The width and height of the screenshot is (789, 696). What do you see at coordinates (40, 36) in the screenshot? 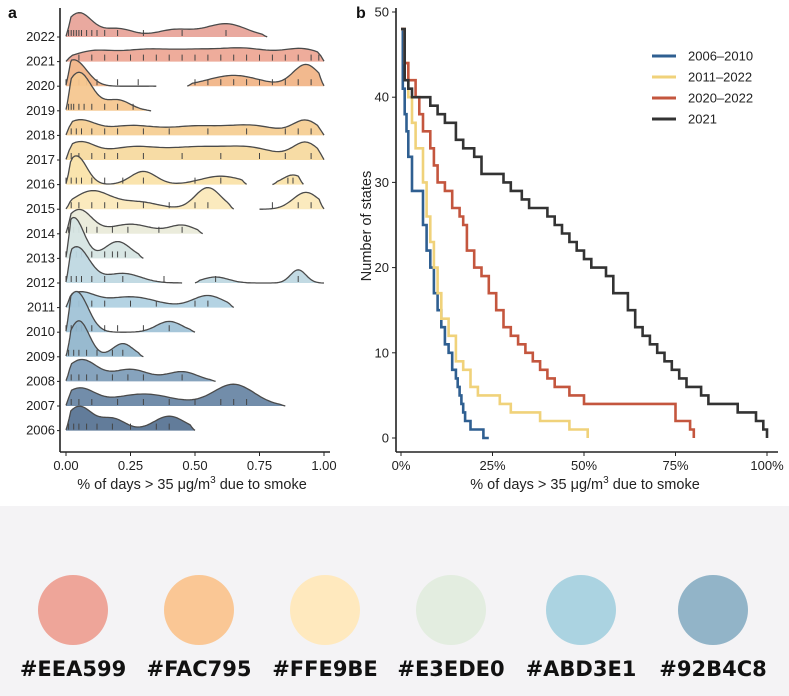
I see `year-label-2022: 2022` at bounding box center [40, 36].